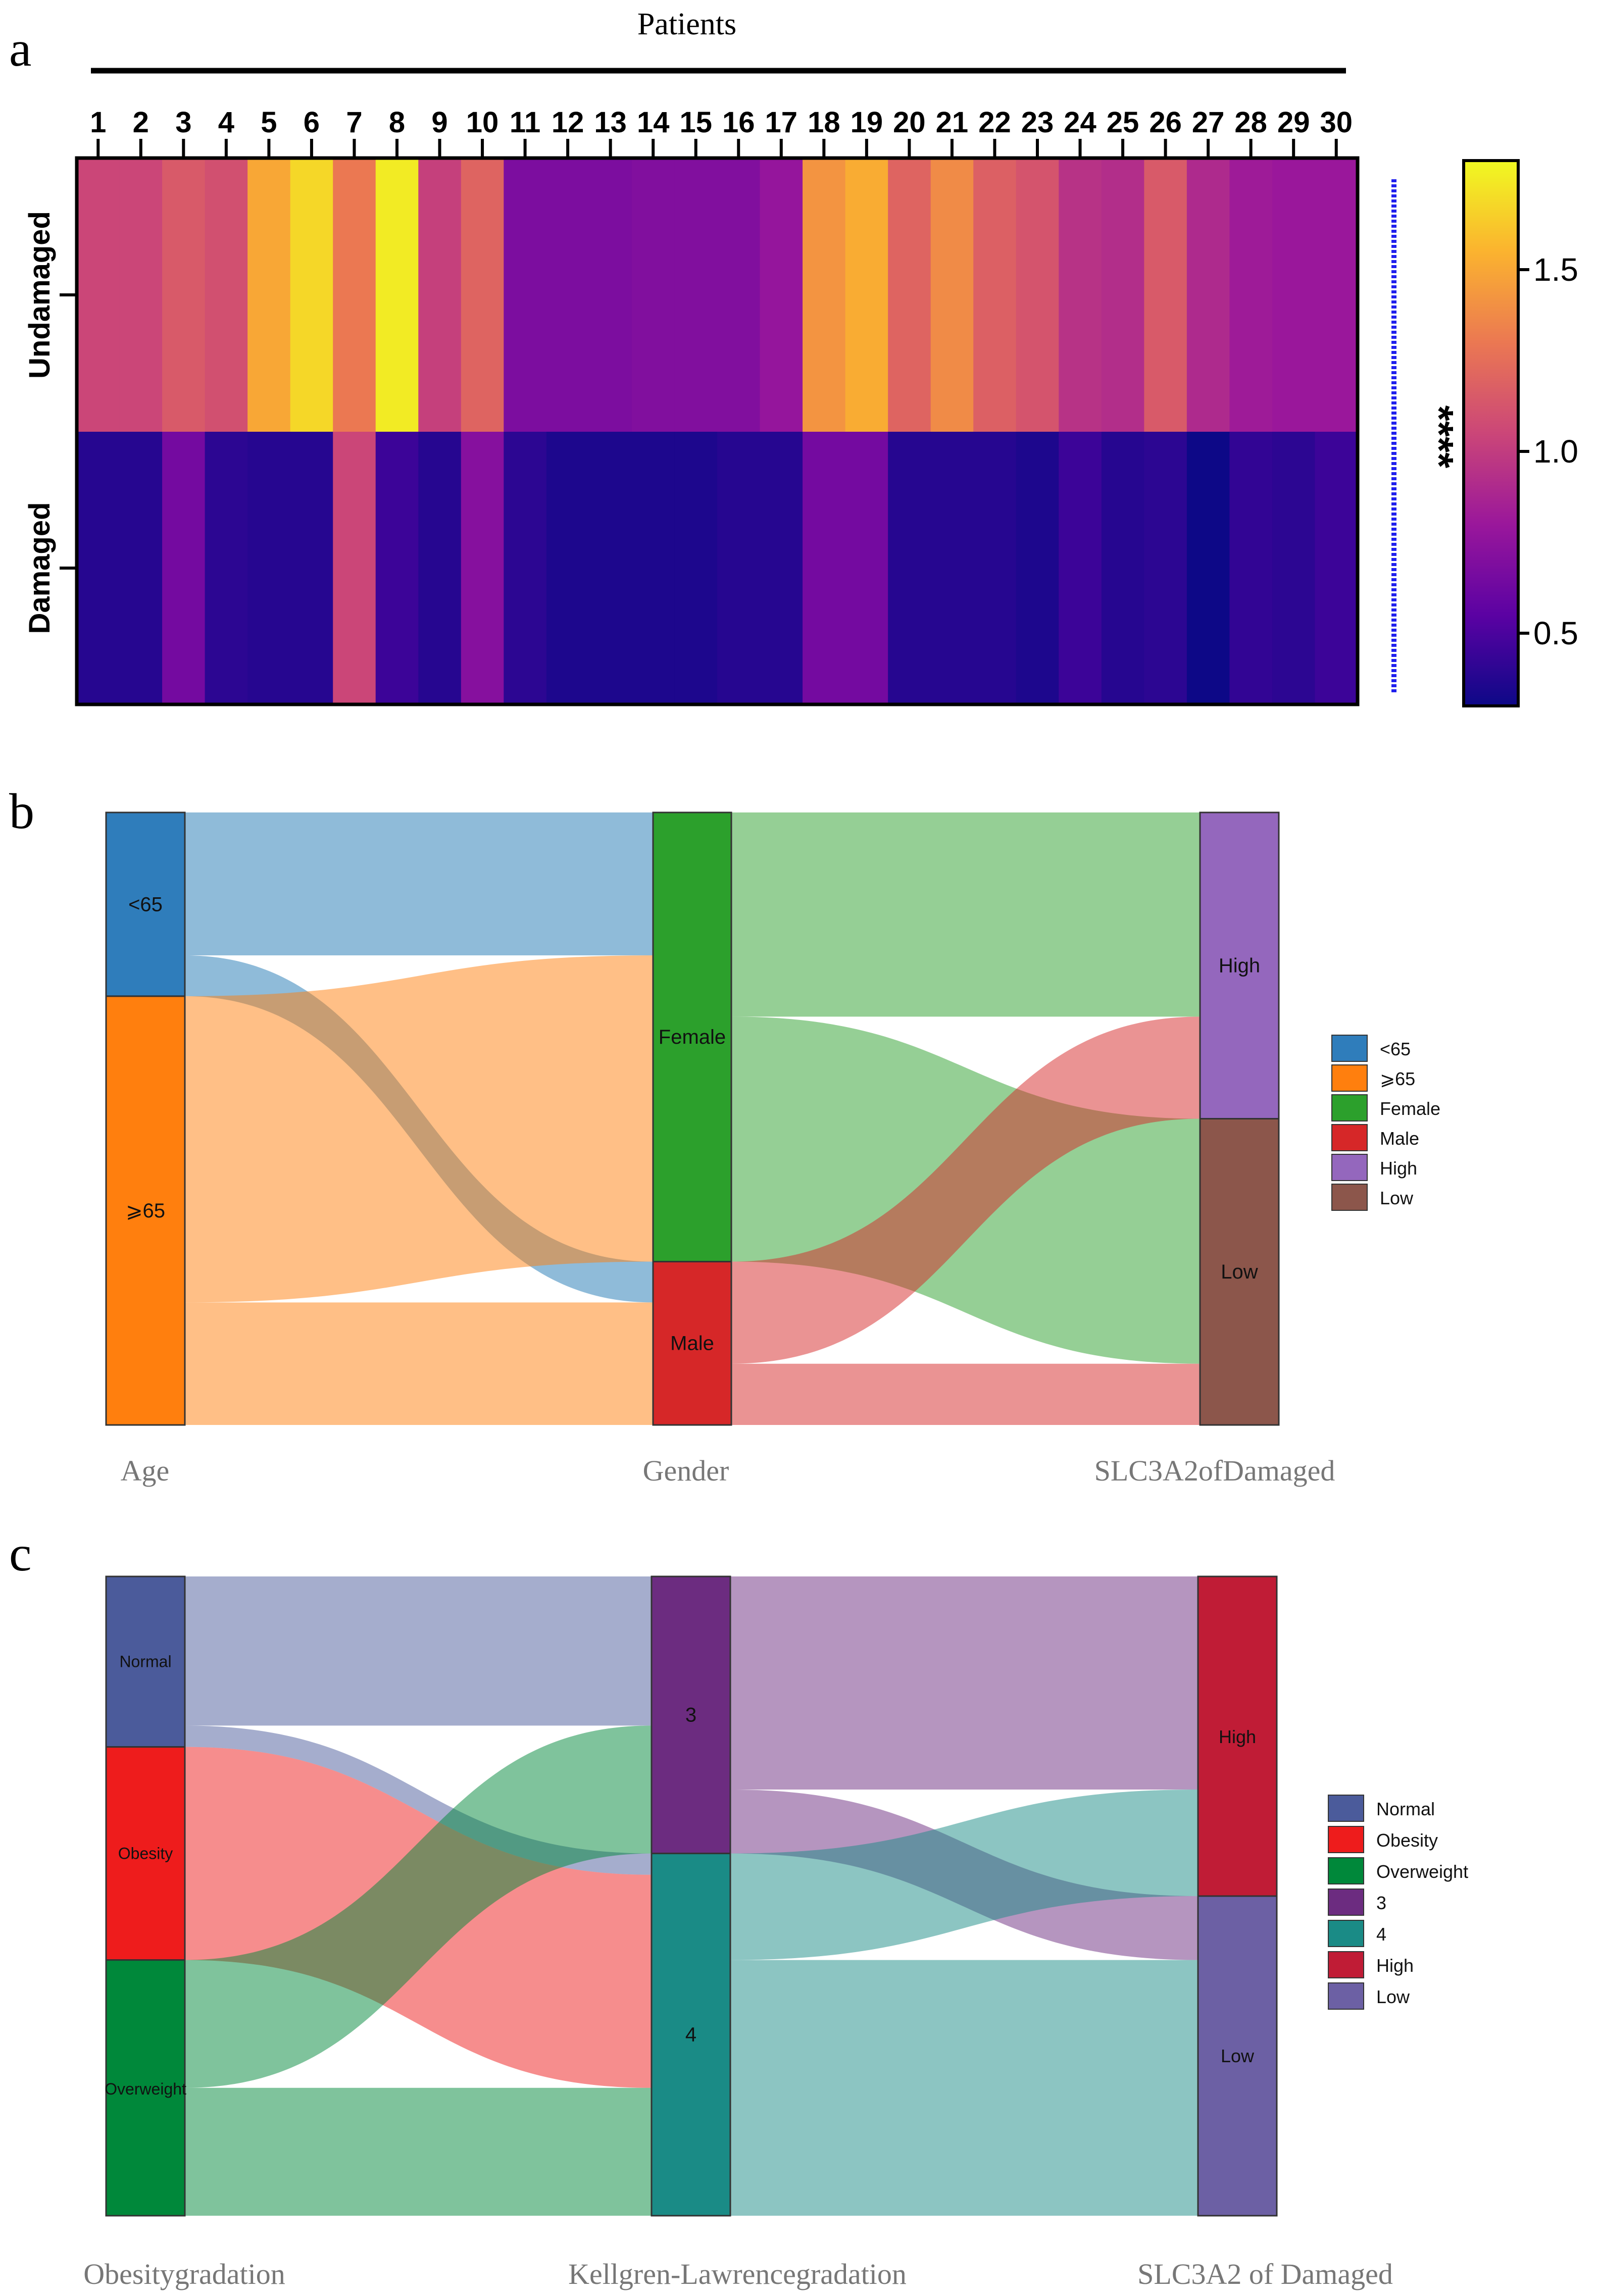 This screenshot has height=2296, width=1598. I want to click on axis-title: SLC3A2 of Damaged, so click(1265, 2274).